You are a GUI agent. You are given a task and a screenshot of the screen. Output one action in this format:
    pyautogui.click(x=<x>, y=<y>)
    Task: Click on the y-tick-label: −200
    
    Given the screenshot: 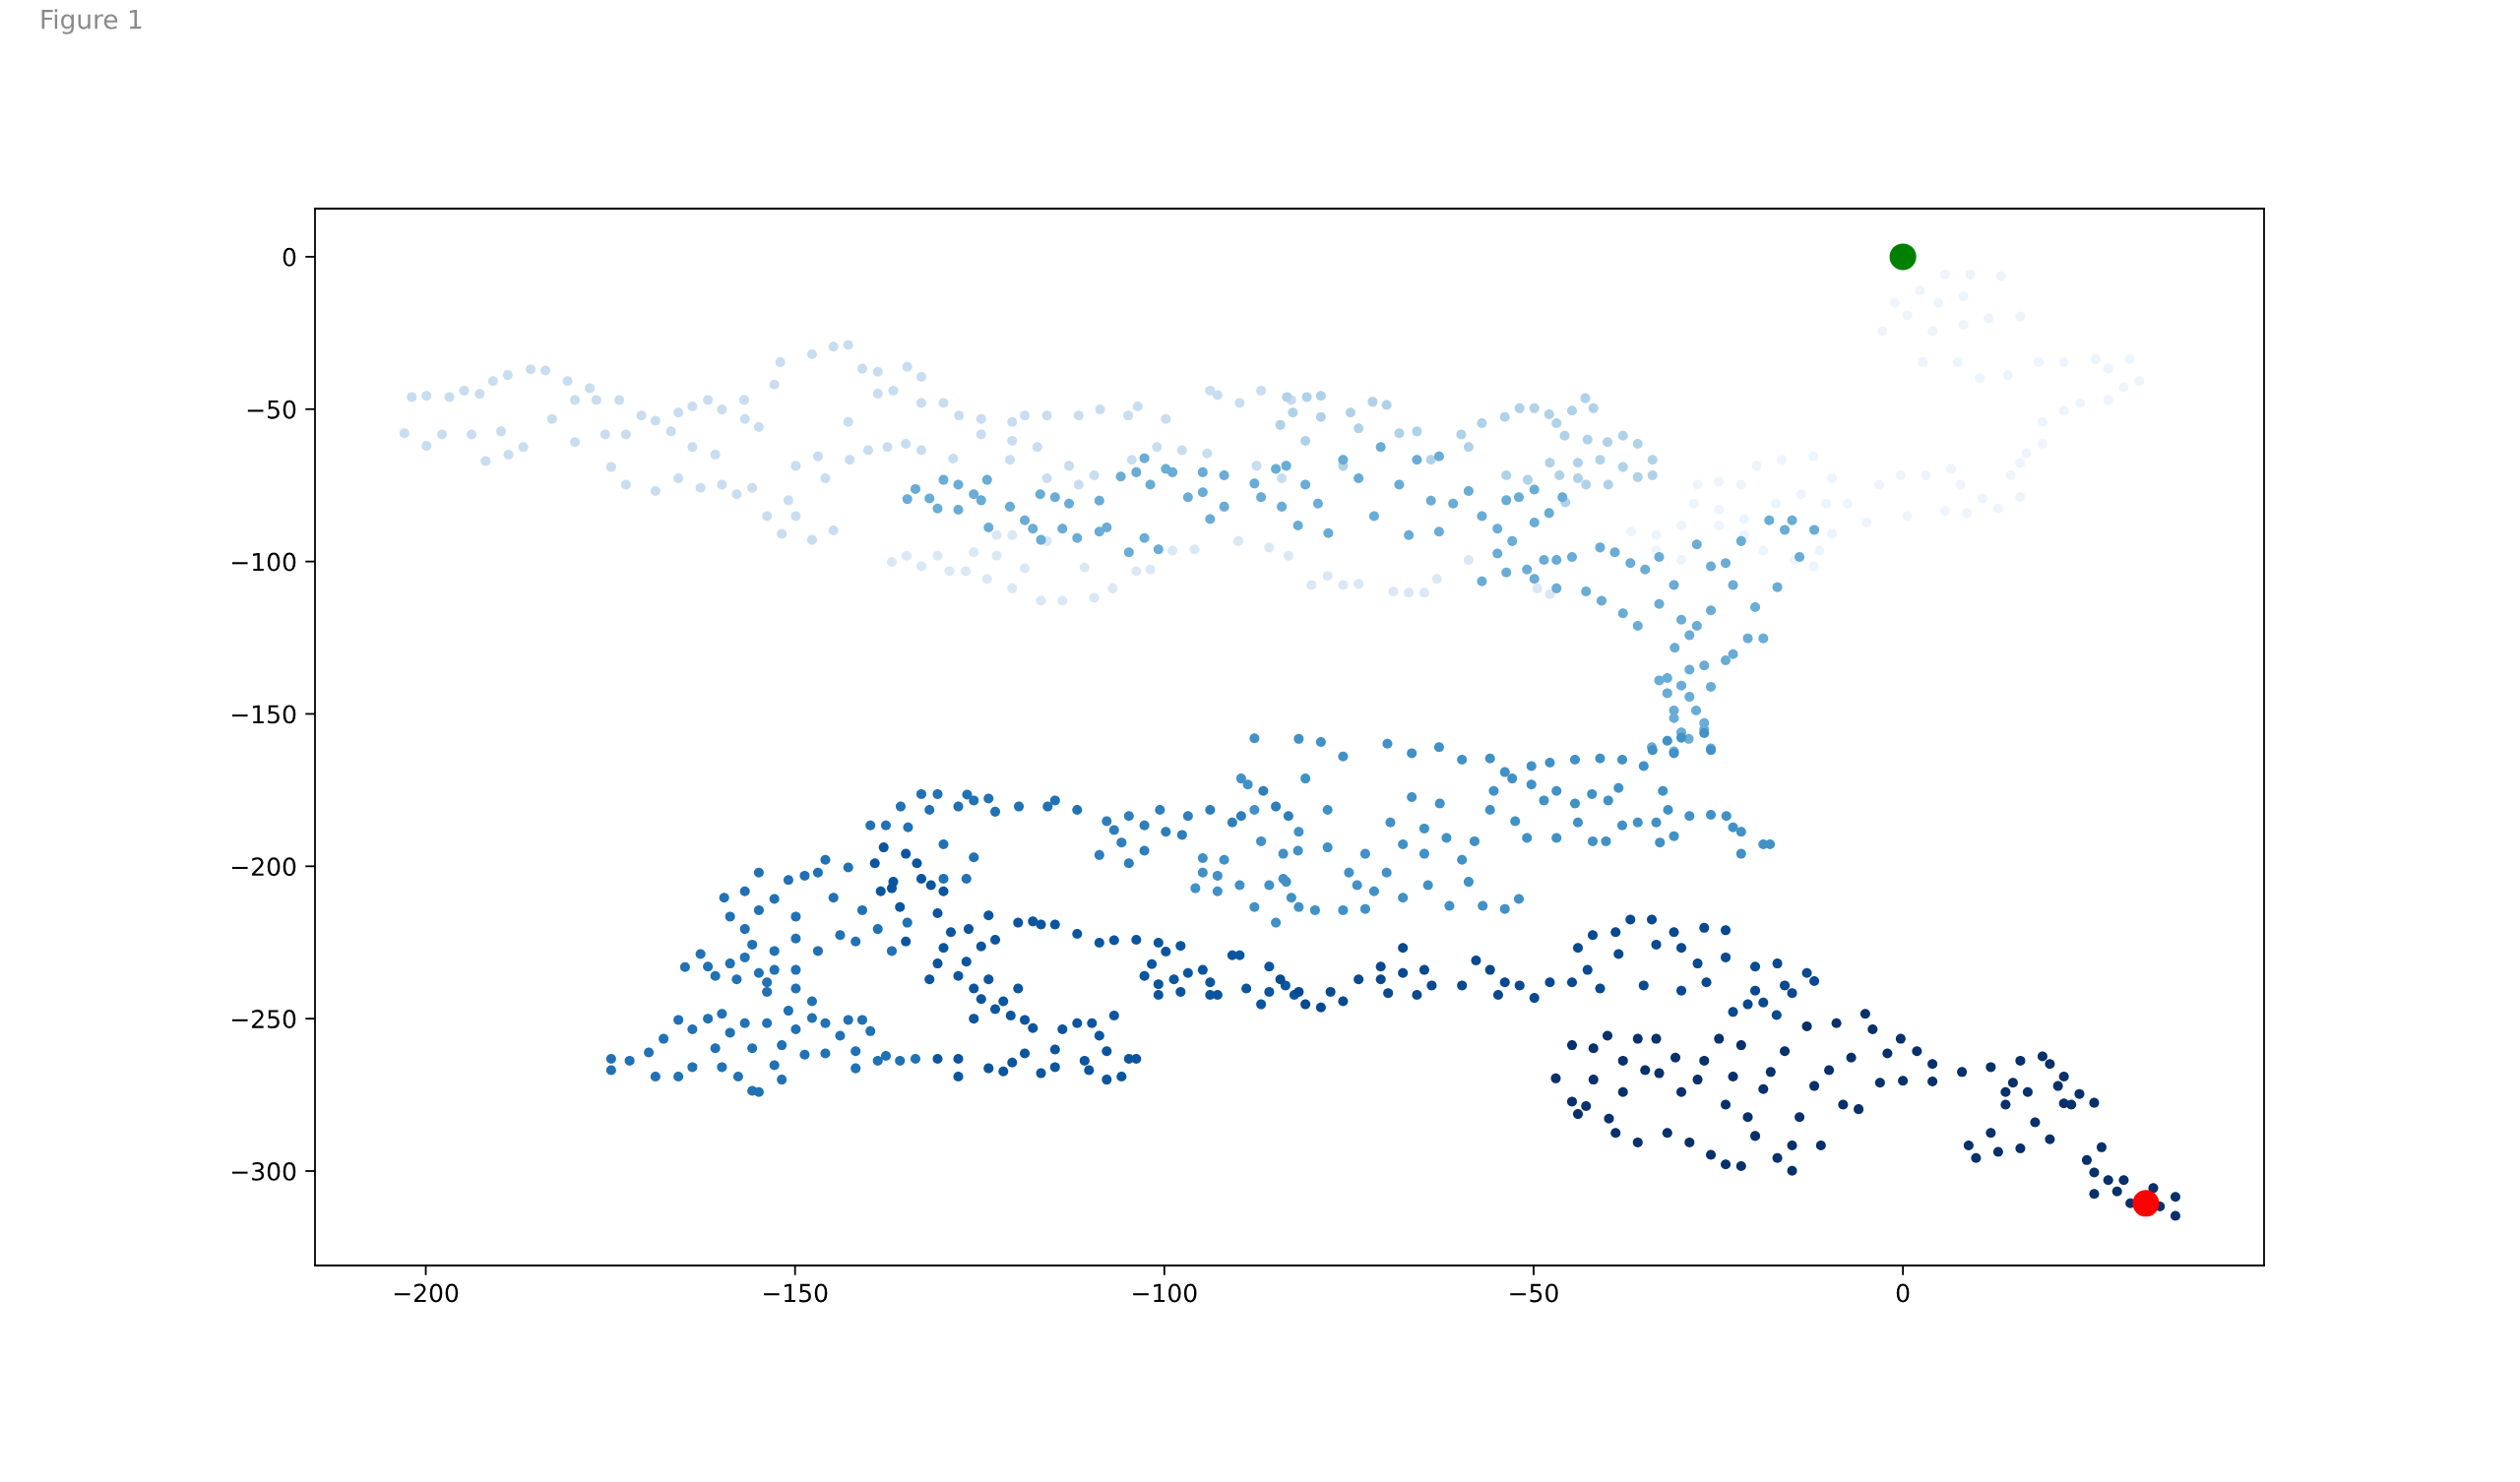 What is the action you would take?
    pyautogui.click(x=263, y=867)
    